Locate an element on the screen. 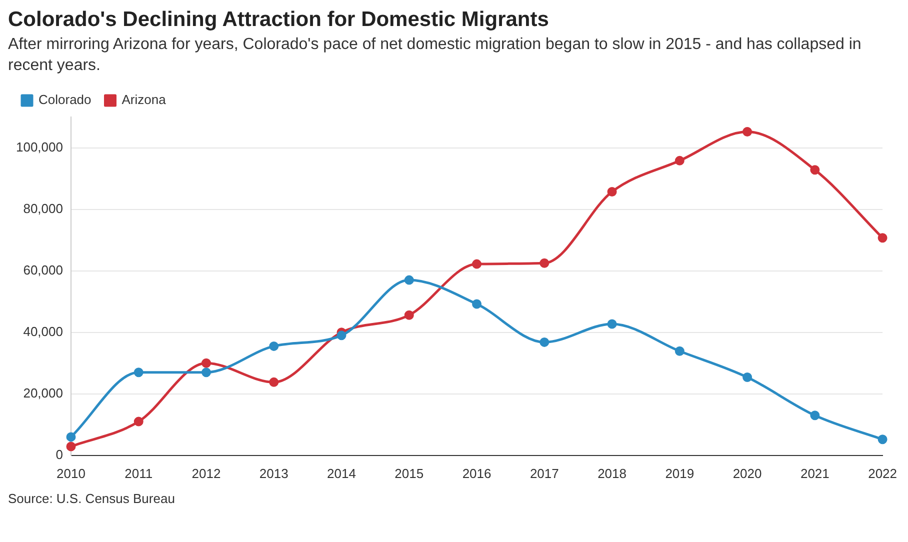  y-tick-label: 80,000 is located at coordinates (43, 208).